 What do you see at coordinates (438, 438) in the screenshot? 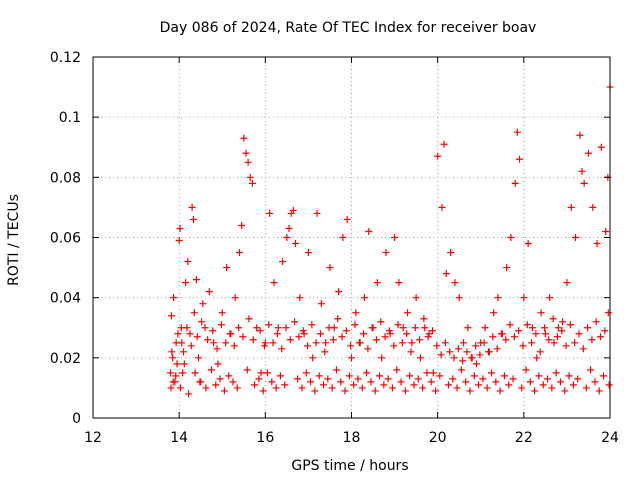
I see `x-tick-label: 20` at bounding box center [438, 438].